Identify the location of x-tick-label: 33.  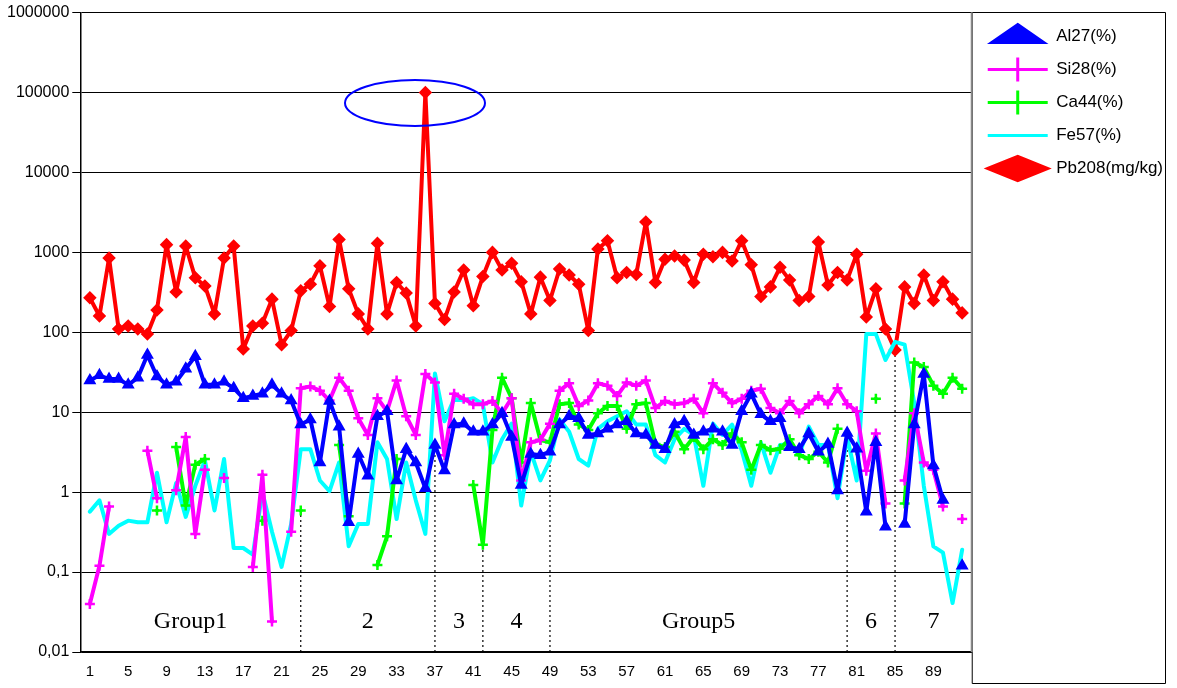
(396, 671).